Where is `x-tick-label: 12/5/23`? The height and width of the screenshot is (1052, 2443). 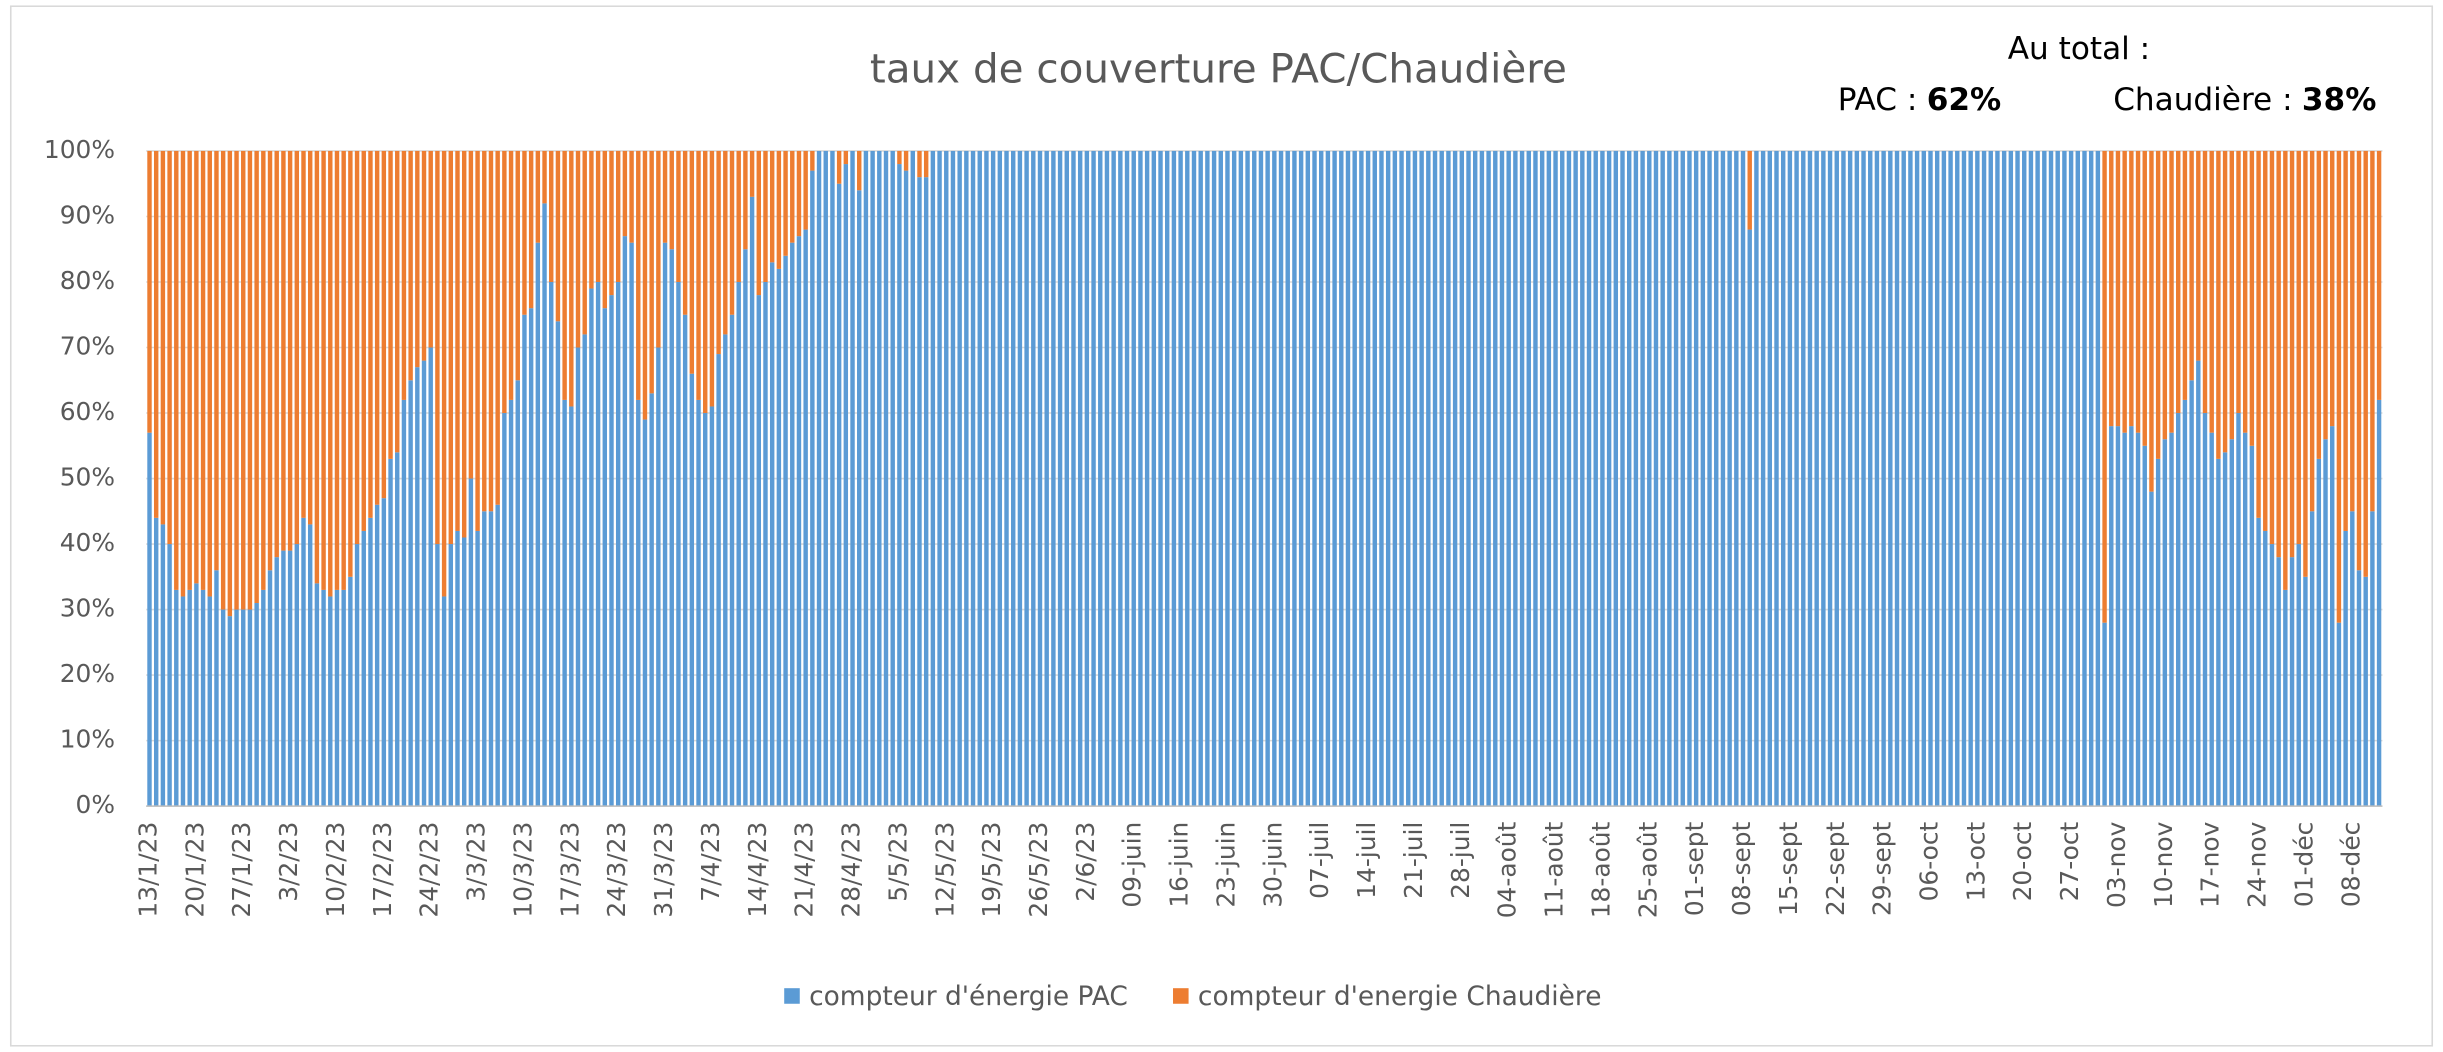 x-tick-label: 12/5/23 is located at coordinates (944, 870).